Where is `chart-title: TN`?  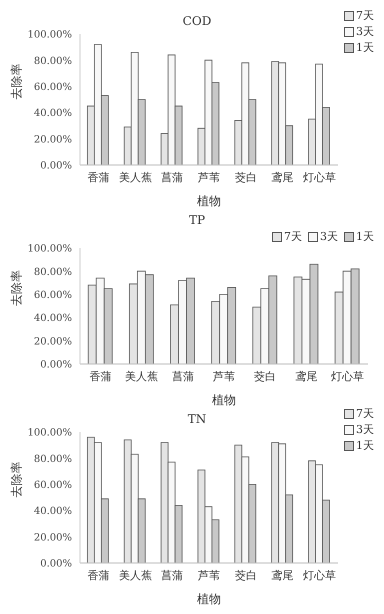
chart-title: TN is located at coordinates (197, 419).